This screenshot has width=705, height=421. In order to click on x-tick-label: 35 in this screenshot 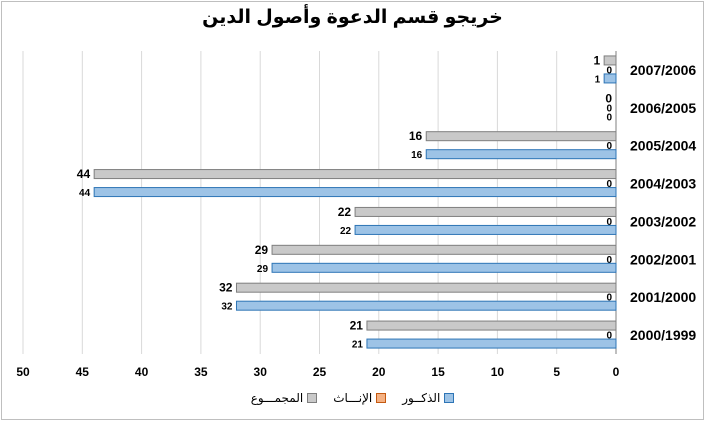, I will do `click(201, 372)`.